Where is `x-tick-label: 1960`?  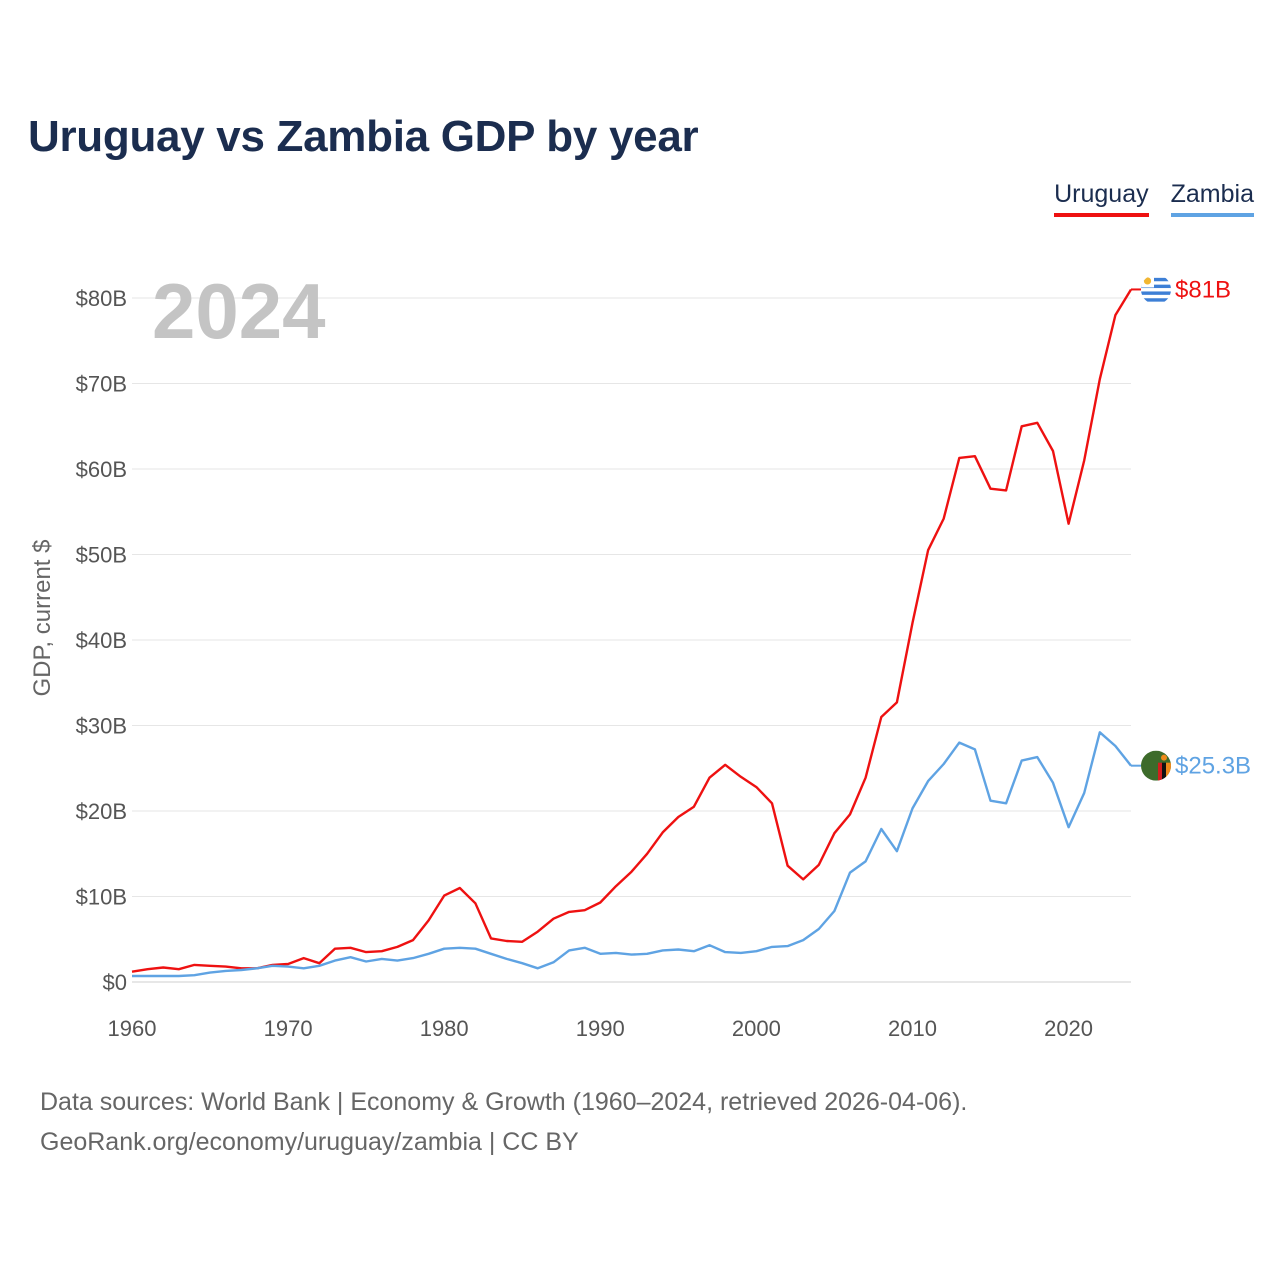 x-tick-label: 1960 is located at coordinates (132, 1028).